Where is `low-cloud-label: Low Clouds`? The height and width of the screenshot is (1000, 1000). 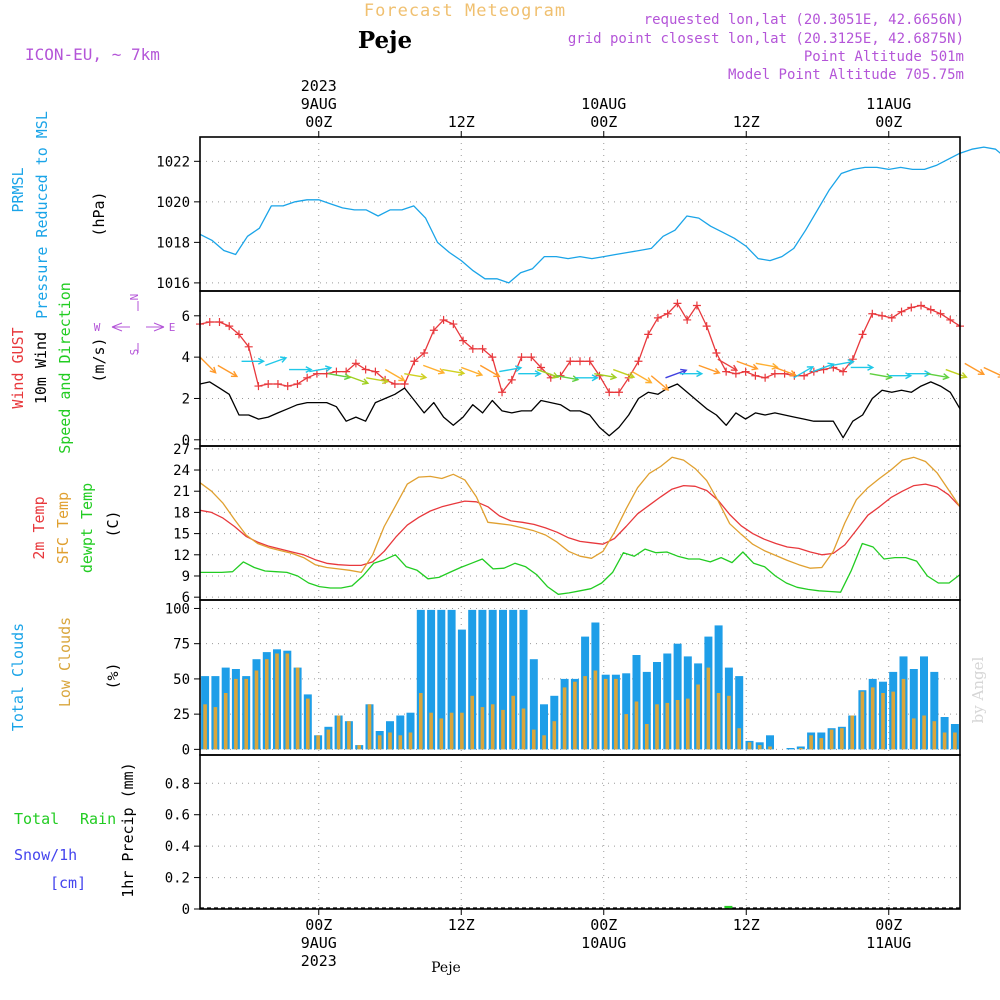 low-cloud-label: Low Clouds is located at coordinates (65, 662).